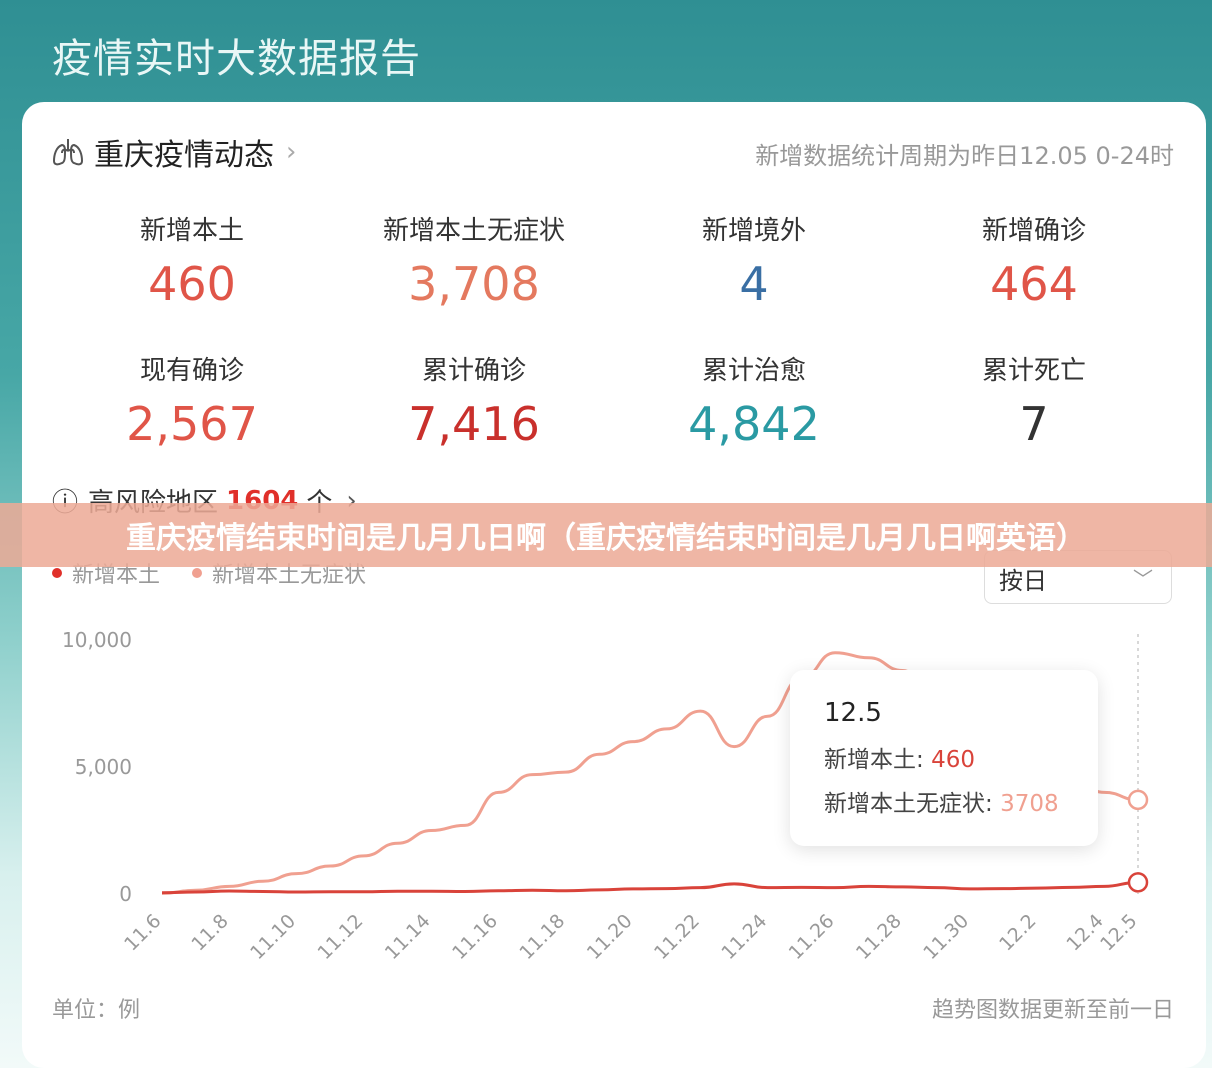  Describe the element at coordinates (812, 937) in the screenshot. I see `x-tick-label: 11.26` at that location.